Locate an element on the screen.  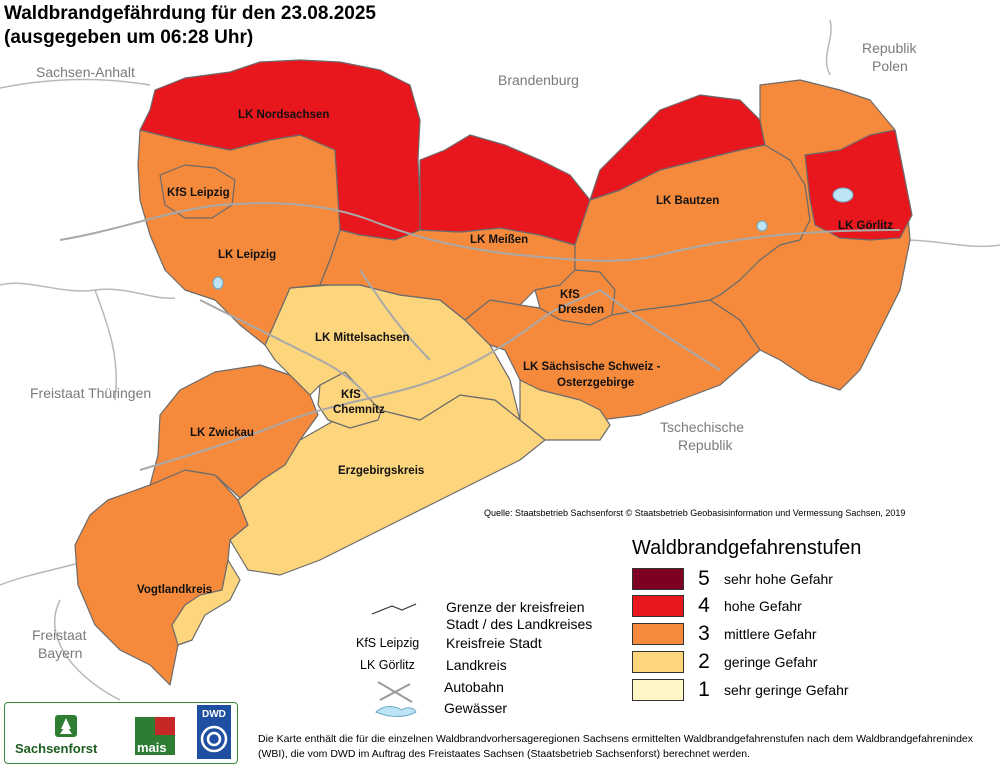
key-lk-example: LK Görlitz is located at coordinates (387, 665).